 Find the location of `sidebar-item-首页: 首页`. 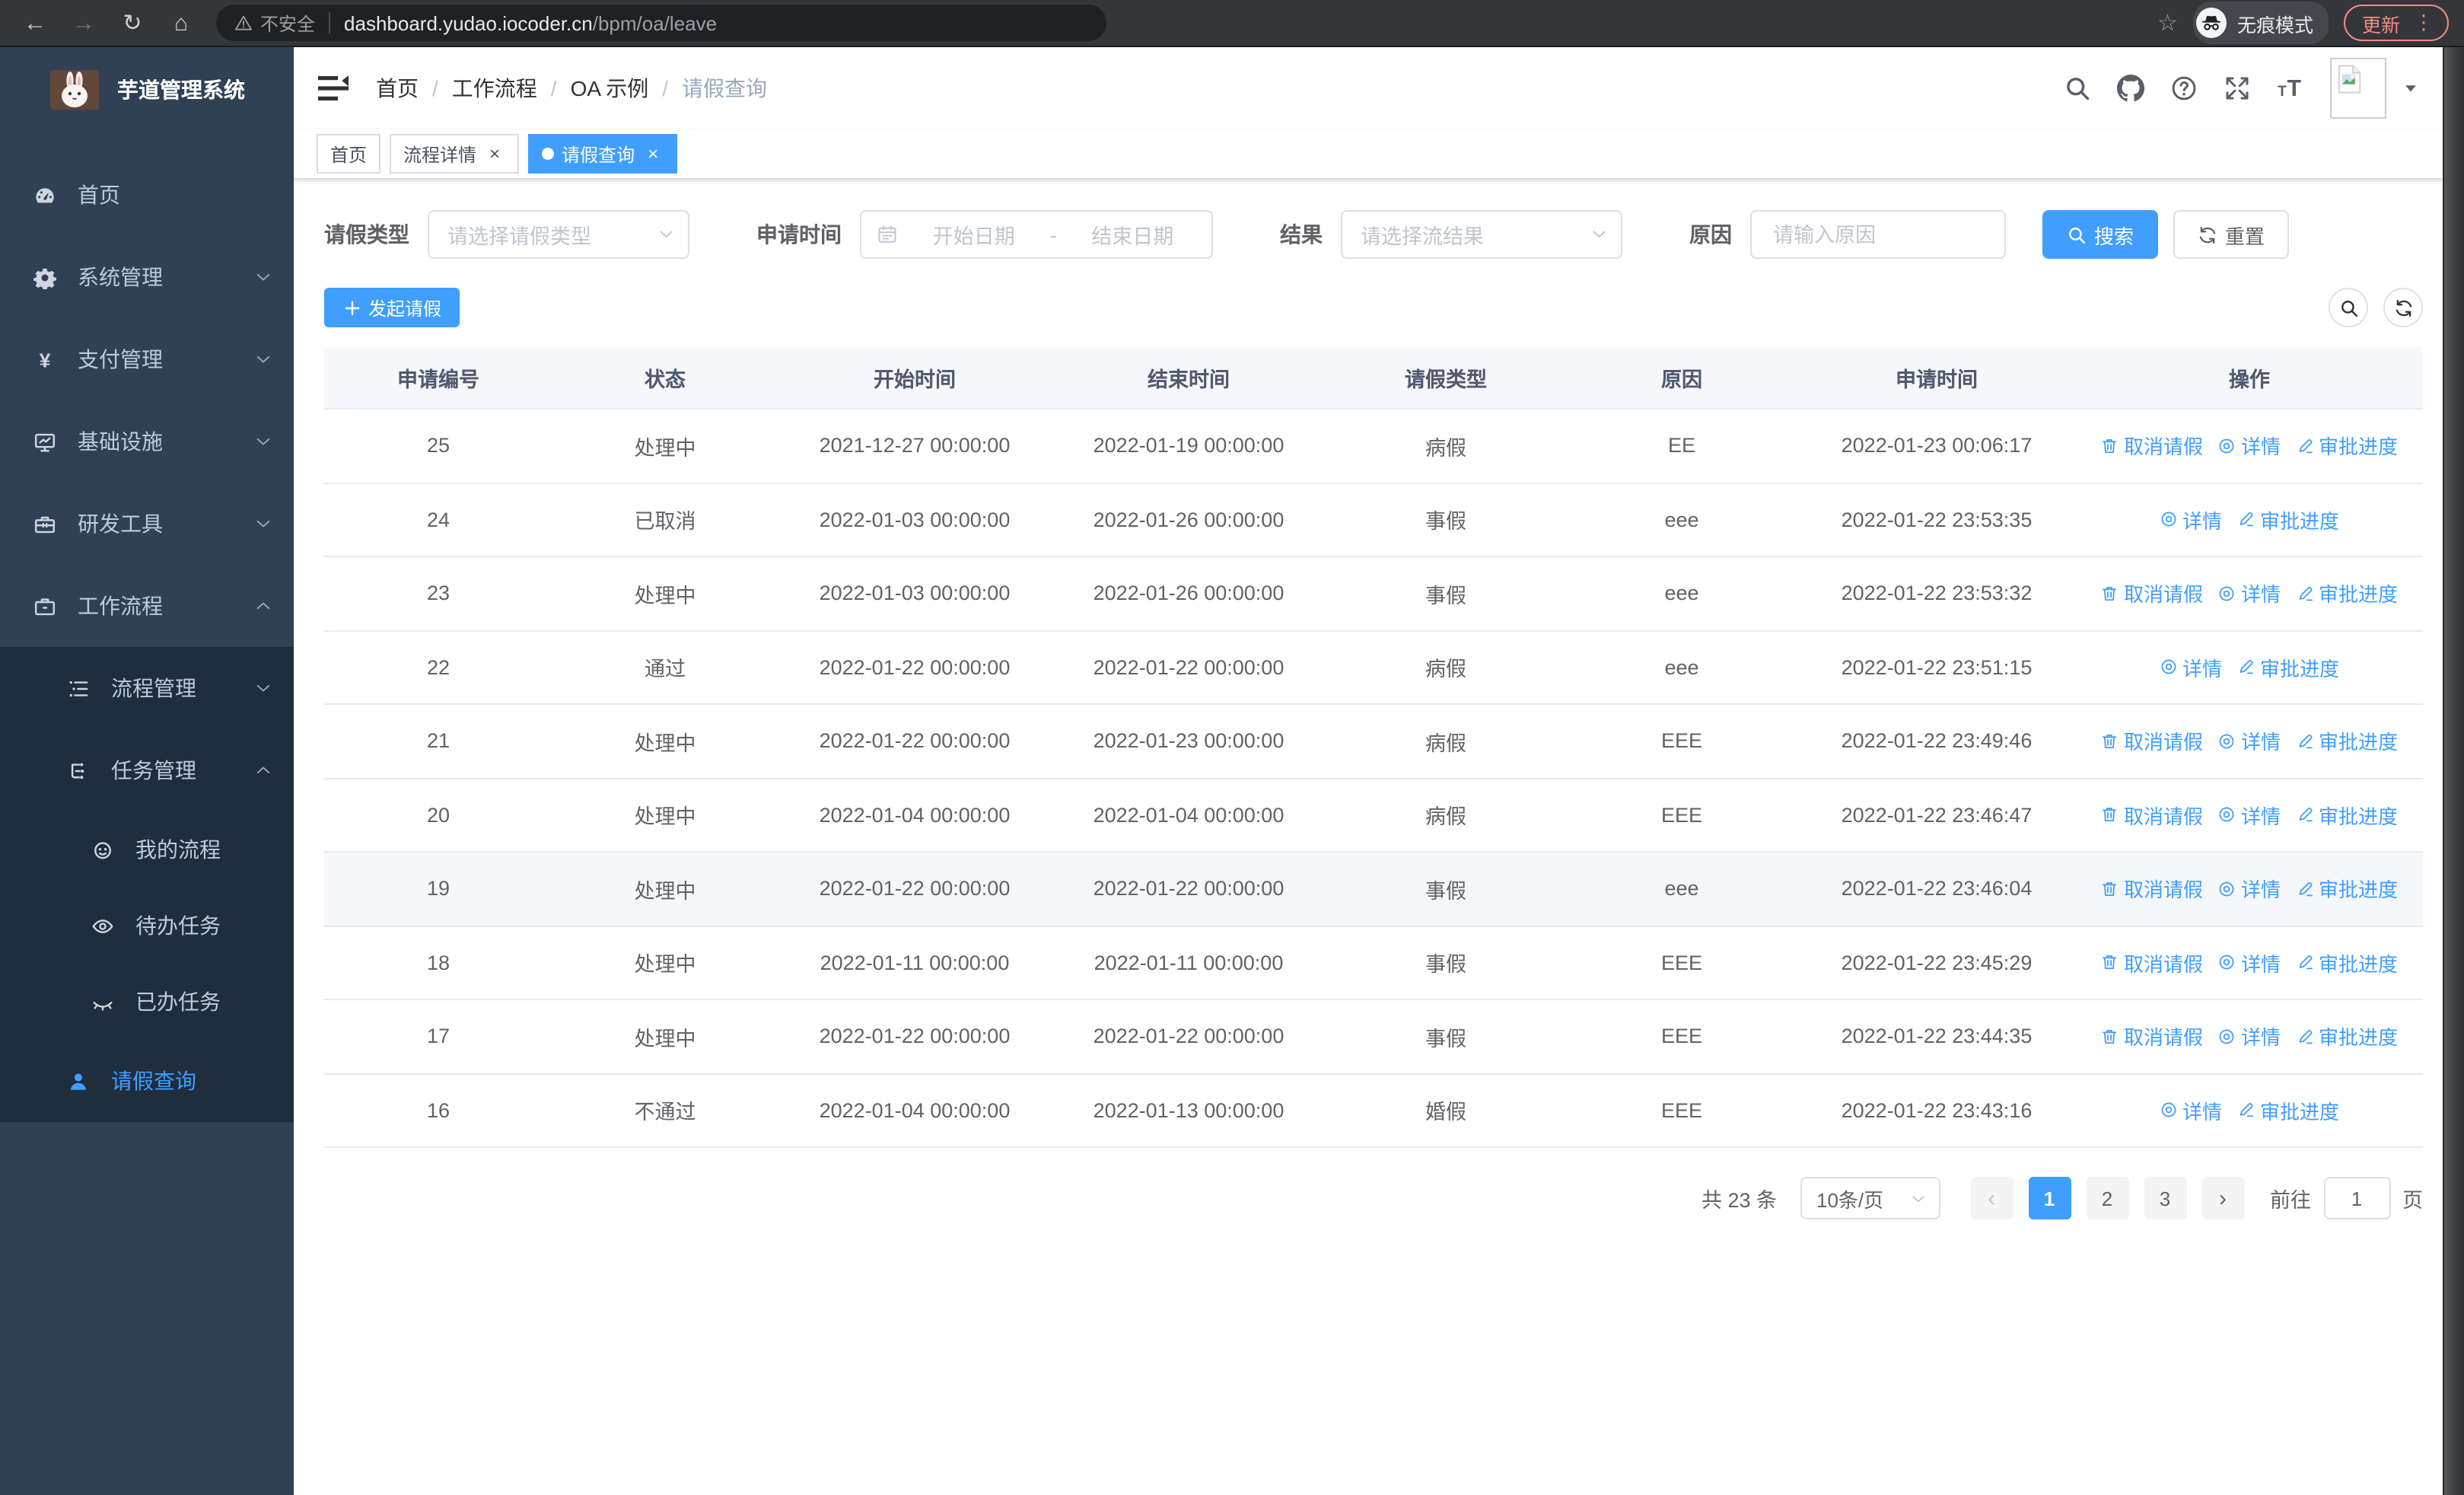

sidebar-item-首页: 首页 is located at coordinates (147, 195).